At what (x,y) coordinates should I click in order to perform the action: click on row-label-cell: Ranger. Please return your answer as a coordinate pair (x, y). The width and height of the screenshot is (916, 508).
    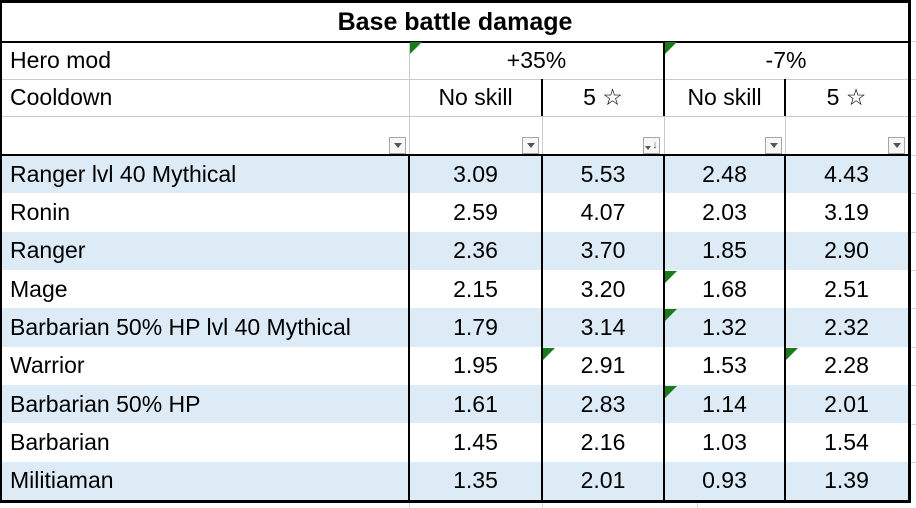
    Looking at the image, I should click on (48, 250).